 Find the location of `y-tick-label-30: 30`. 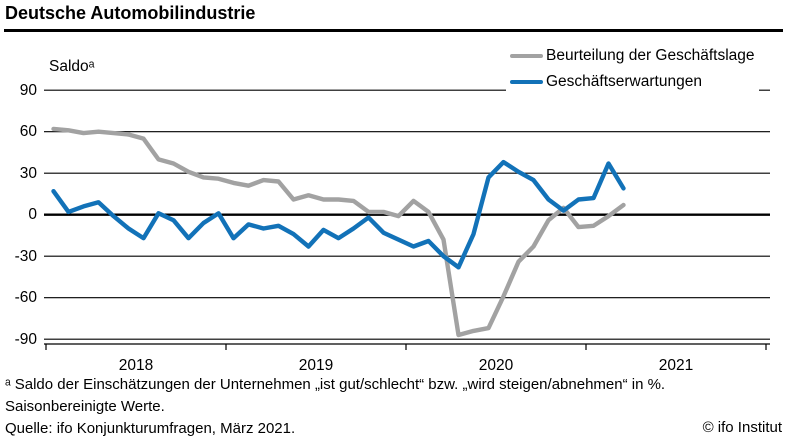

y-tick-label-30: 30 is located at coordinates (28, 173).